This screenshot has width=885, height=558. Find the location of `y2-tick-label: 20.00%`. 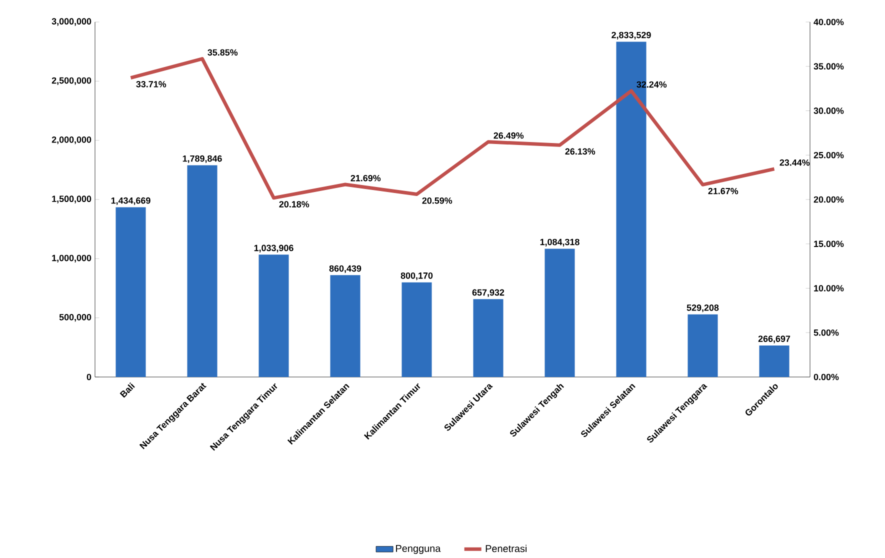

y2-tick-label: 20.00% is located at coordinates (829, 199).